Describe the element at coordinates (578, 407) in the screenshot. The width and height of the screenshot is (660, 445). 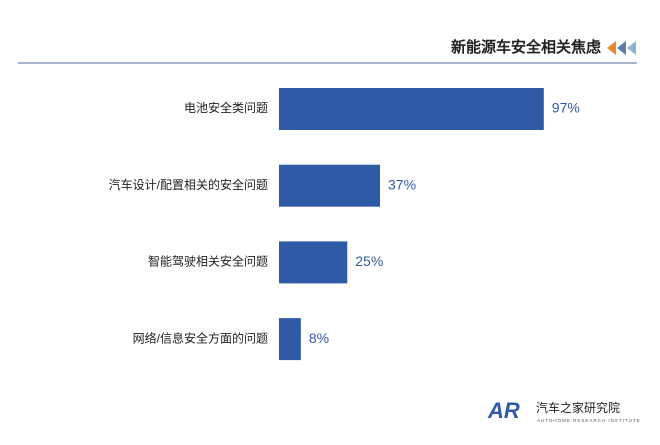
I see `logo-name: 汽车之家研究院` at that location.